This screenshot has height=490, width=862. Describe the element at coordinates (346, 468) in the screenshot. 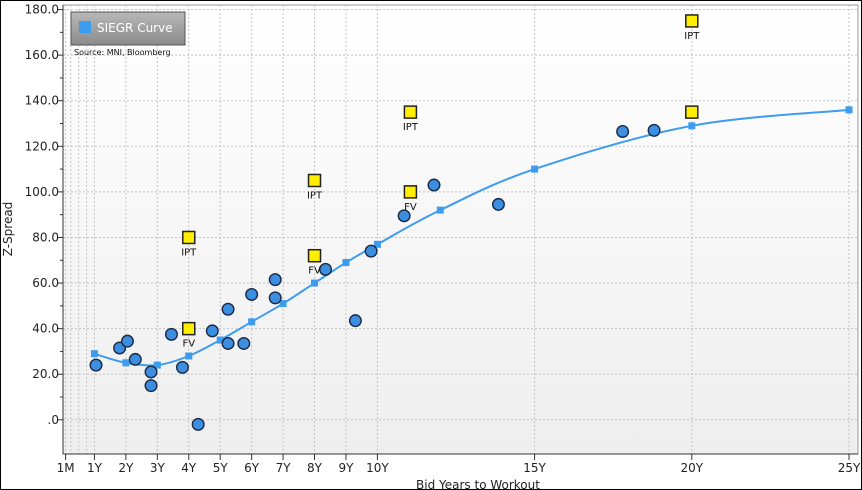

I see `x-tick-label: 9Y` at that location.